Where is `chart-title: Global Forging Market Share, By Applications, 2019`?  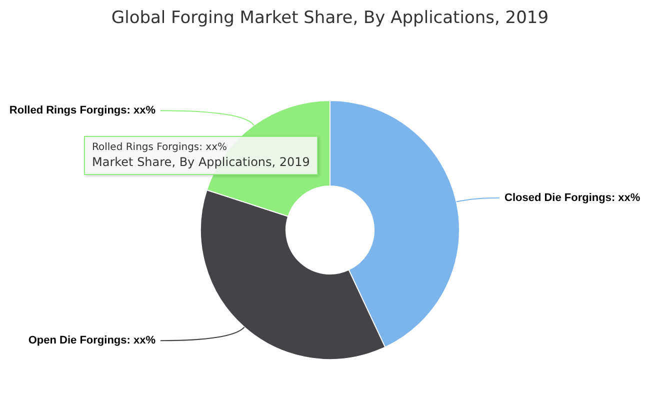 chart-title: Global Forging Market Share, By Applications, 2019 is located at coordinates (330, 18).